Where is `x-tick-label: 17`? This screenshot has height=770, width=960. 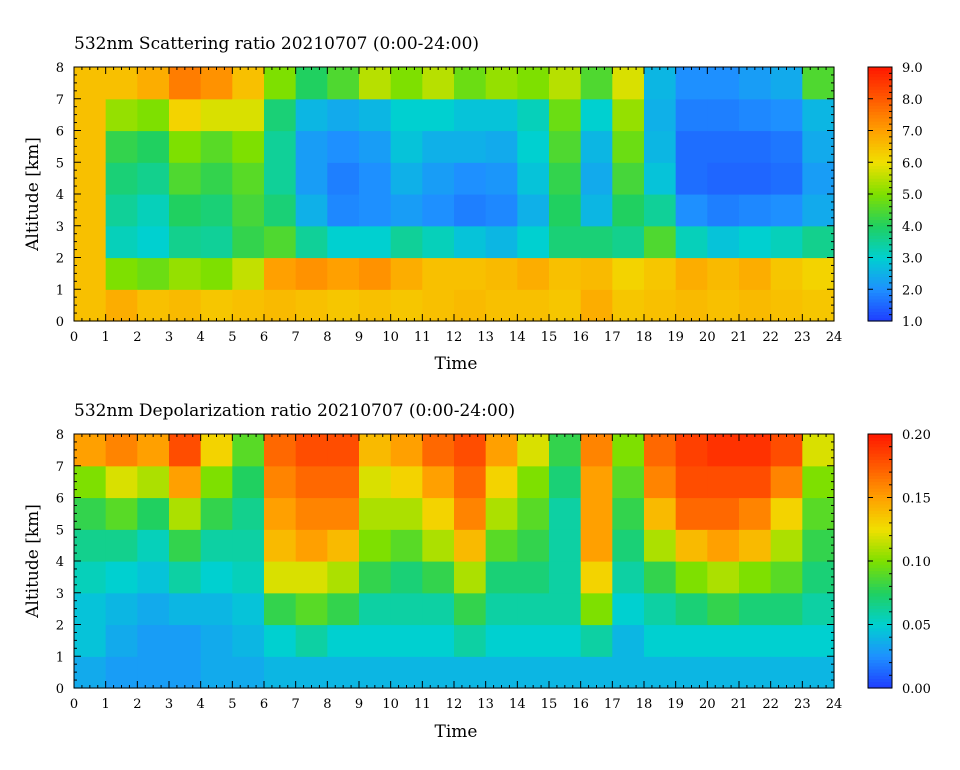
x-tick-label: 17 is located at coordinates (612, 704).